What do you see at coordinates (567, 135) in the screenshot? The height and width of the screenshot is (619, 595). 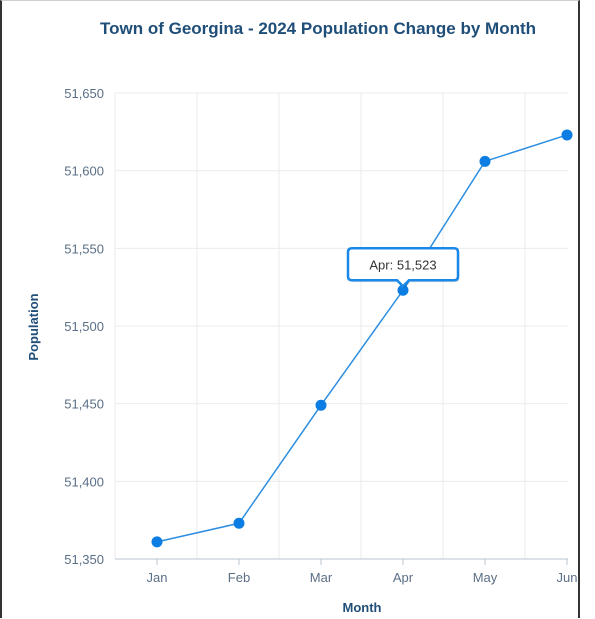 I see `data-point-jun` at bounding box center [567, 135].